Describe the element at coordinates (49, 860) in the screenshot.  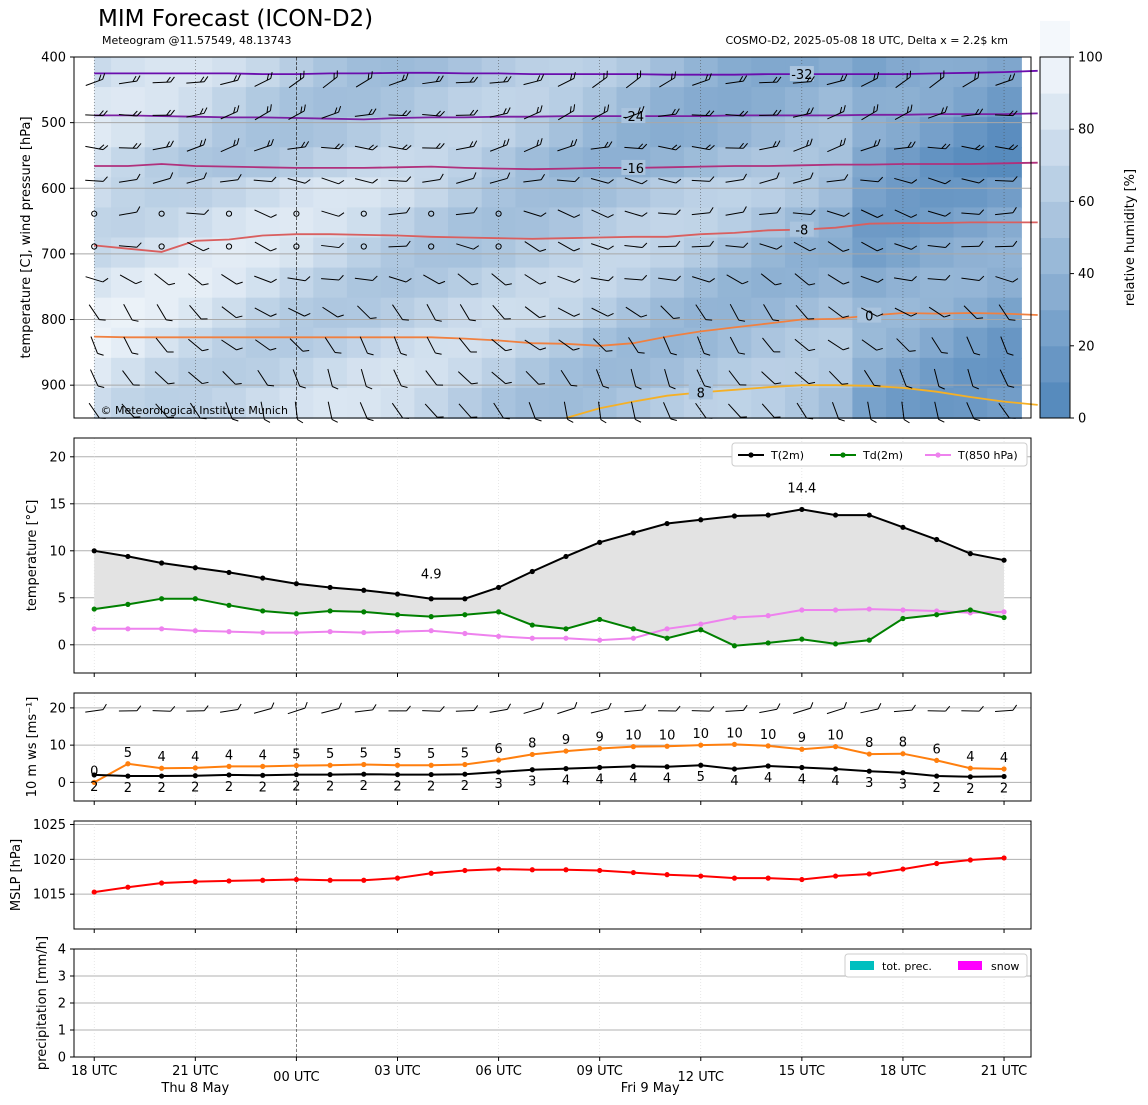
I see `y-tick-label: 1020` at that location.